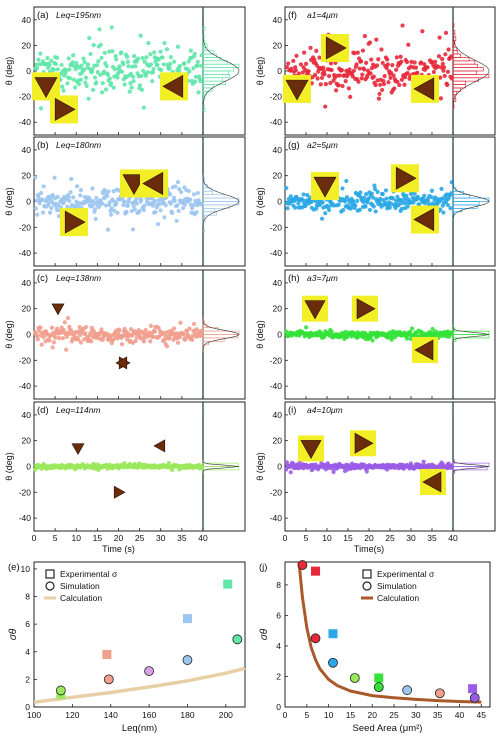  I want to click on panel-label: (d), so click(43, 410).